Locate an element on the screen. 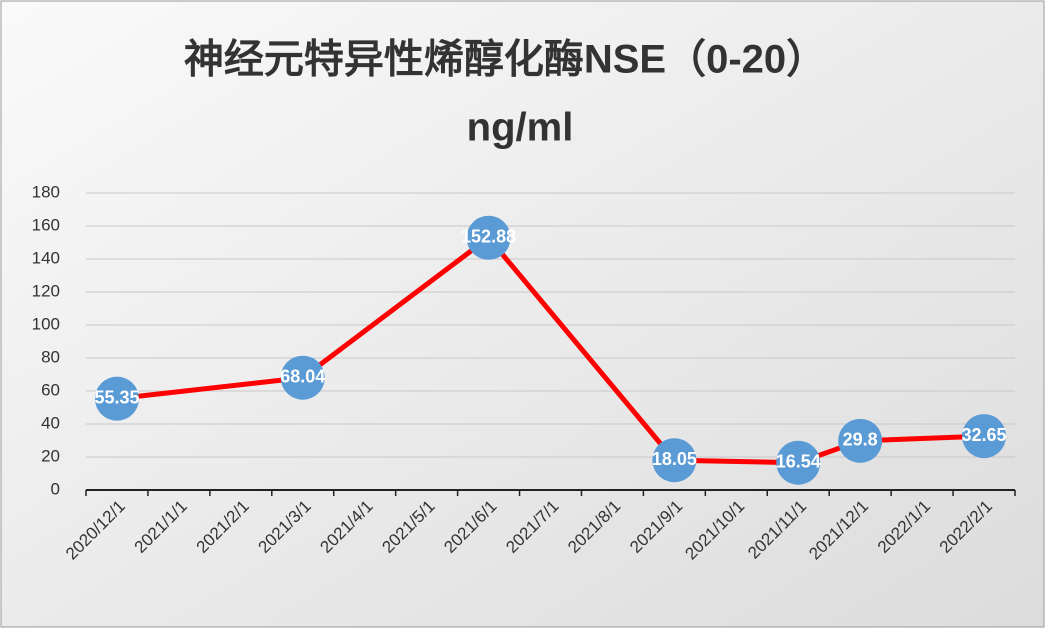 This screenshot has width=1045, height=628. y-tick-label: 160 is located at coordinates (46, 224).